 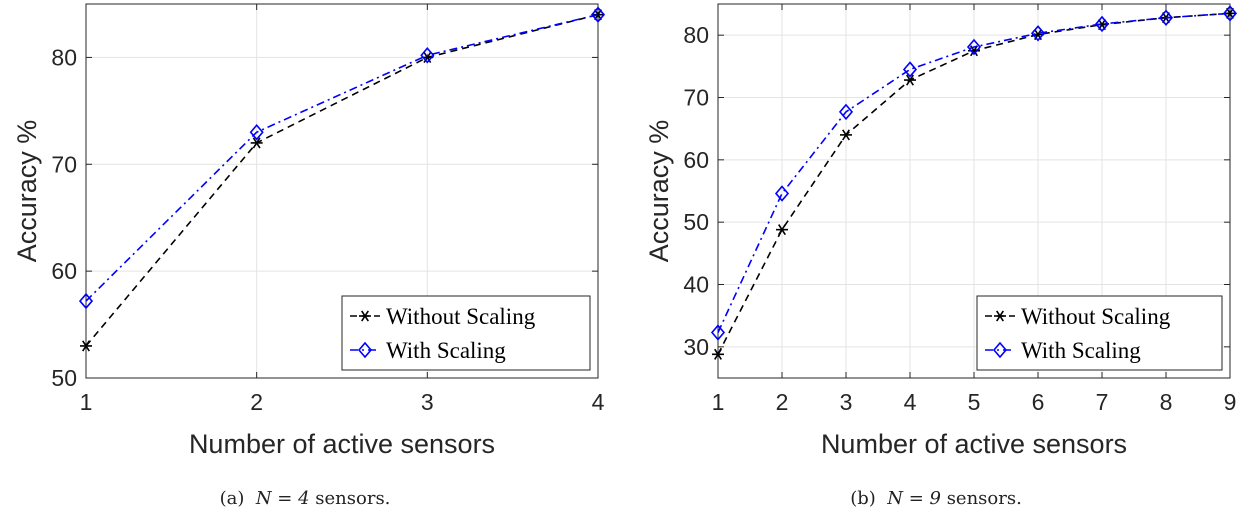 I want to click on y-tick-label: 40, so click(x=696, y=285).